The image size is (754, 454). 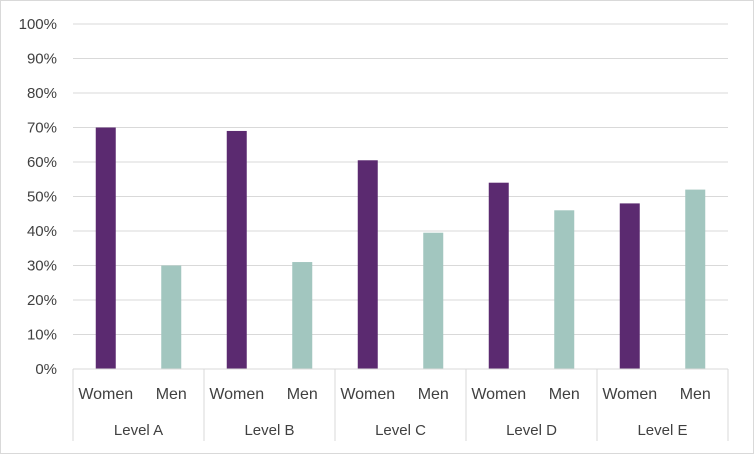 What do you see at coordinates (629, 286) in the screenshot?
I see `bar-level-e-women` at bounding box center [629, 286].